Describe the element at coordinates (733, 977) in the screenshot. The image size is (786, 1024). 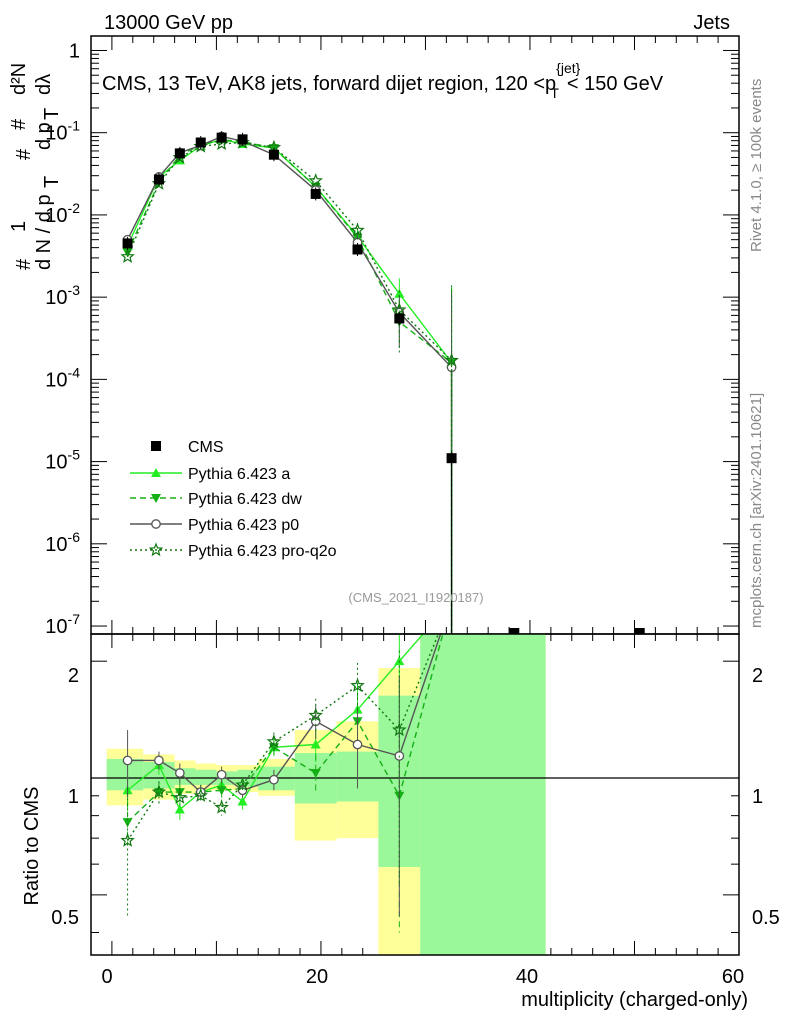
I see `x-tick-label: 60` at that location.